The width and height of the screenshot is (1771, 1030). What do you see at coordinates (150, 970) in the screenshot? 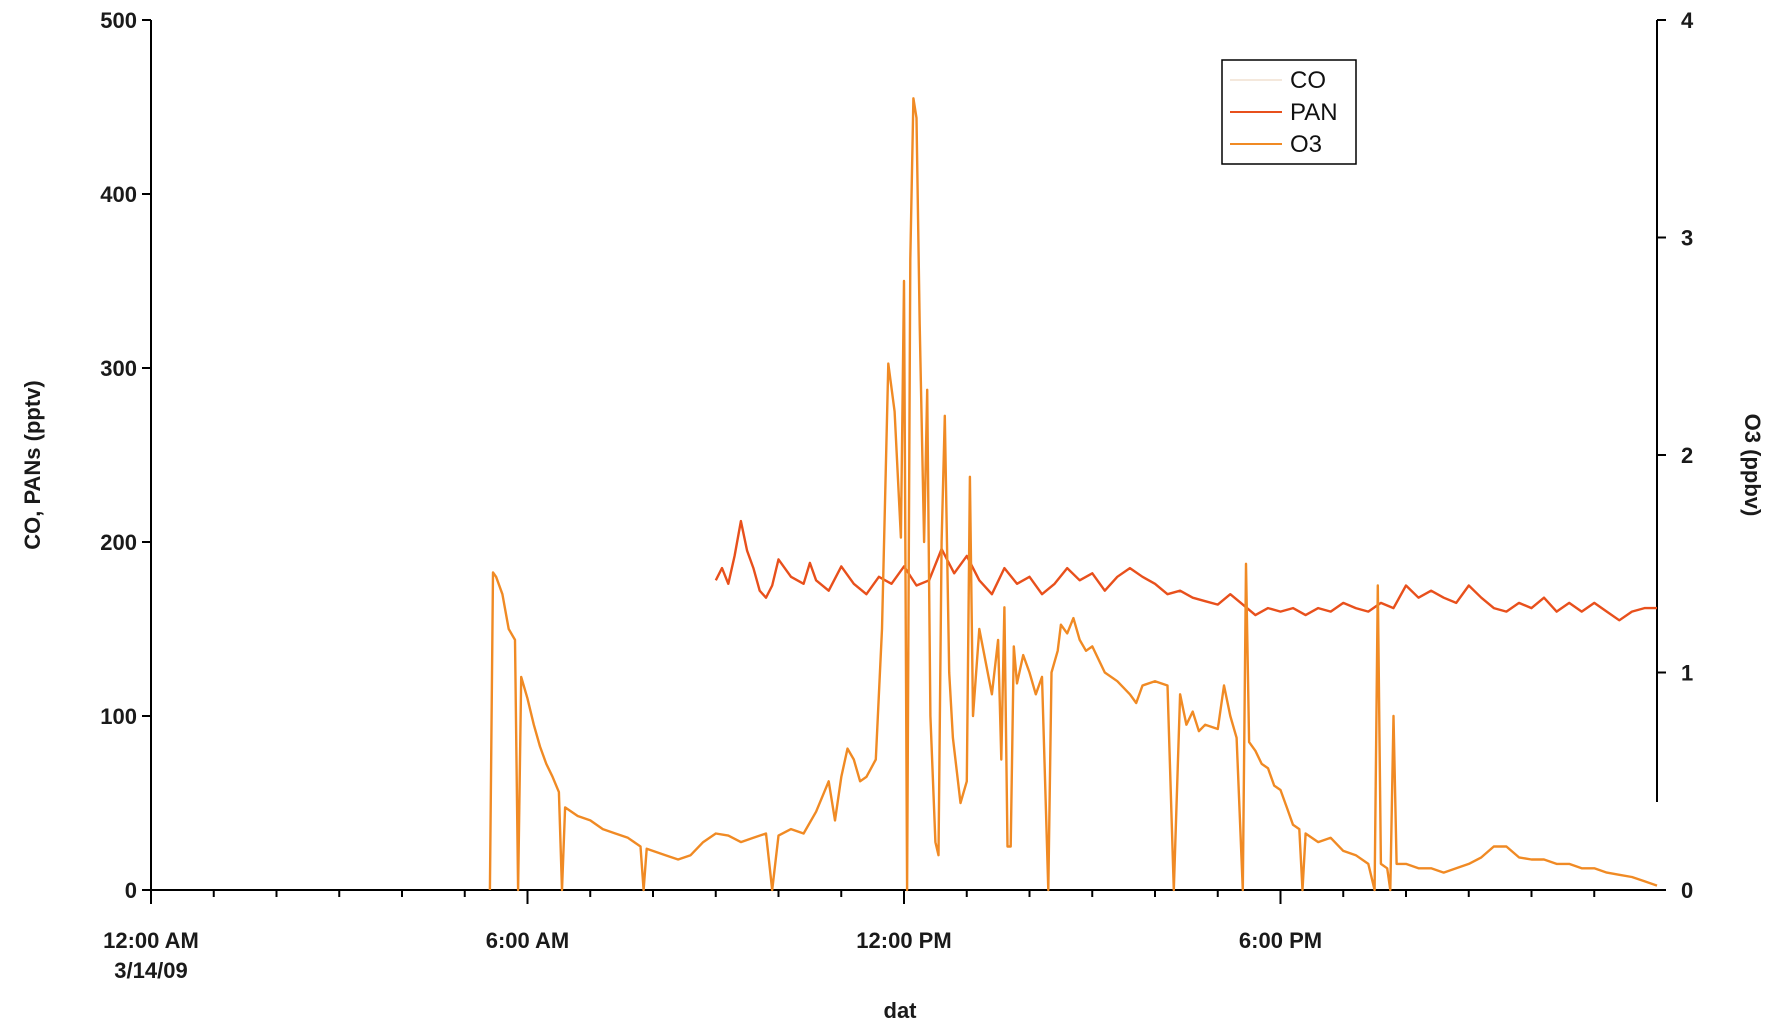
I see `x-tick-sublabel: 3/14/09` at bounding box center [150, 970].